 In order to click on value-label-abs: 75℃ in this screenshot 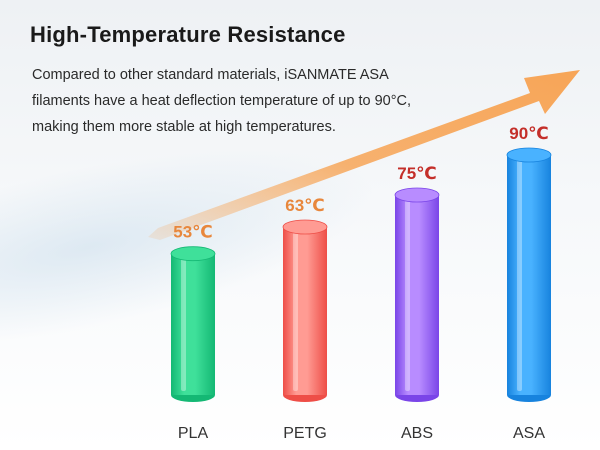, I will do `click(417, 173)`.